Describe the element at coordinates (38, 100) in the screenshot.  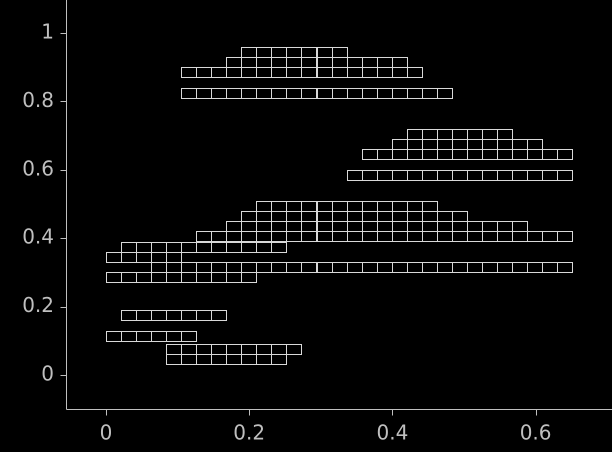
I see `y-tick-label: 0.8` at that location.